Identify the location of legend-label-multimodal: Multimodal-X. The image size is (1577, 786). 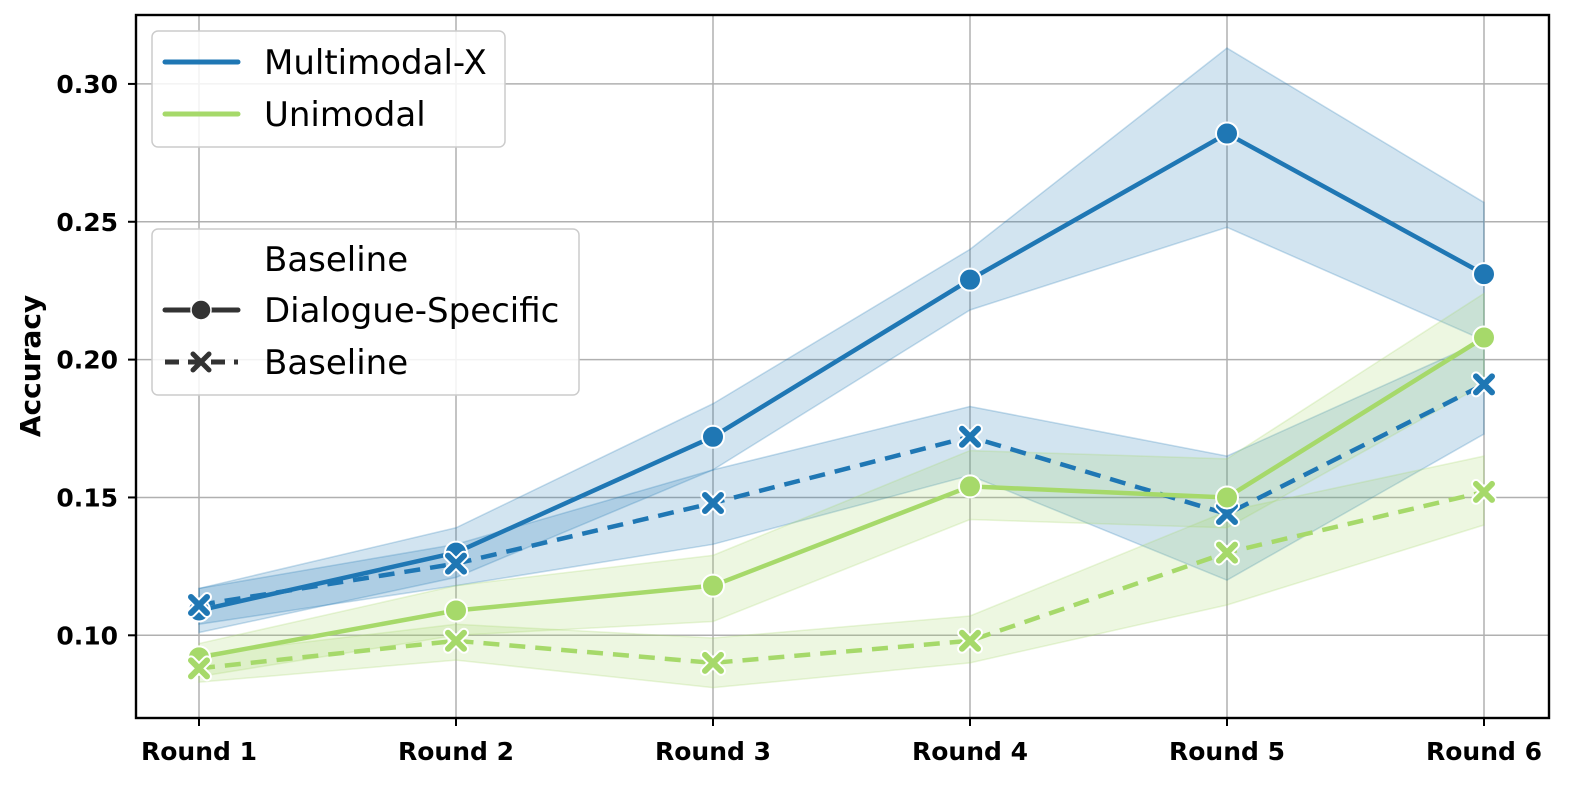
(375, 63).